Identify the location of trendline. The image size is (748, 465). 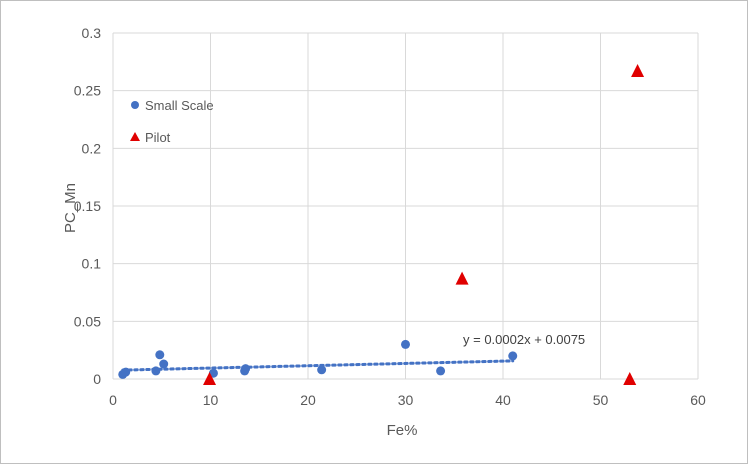
(318, 365).